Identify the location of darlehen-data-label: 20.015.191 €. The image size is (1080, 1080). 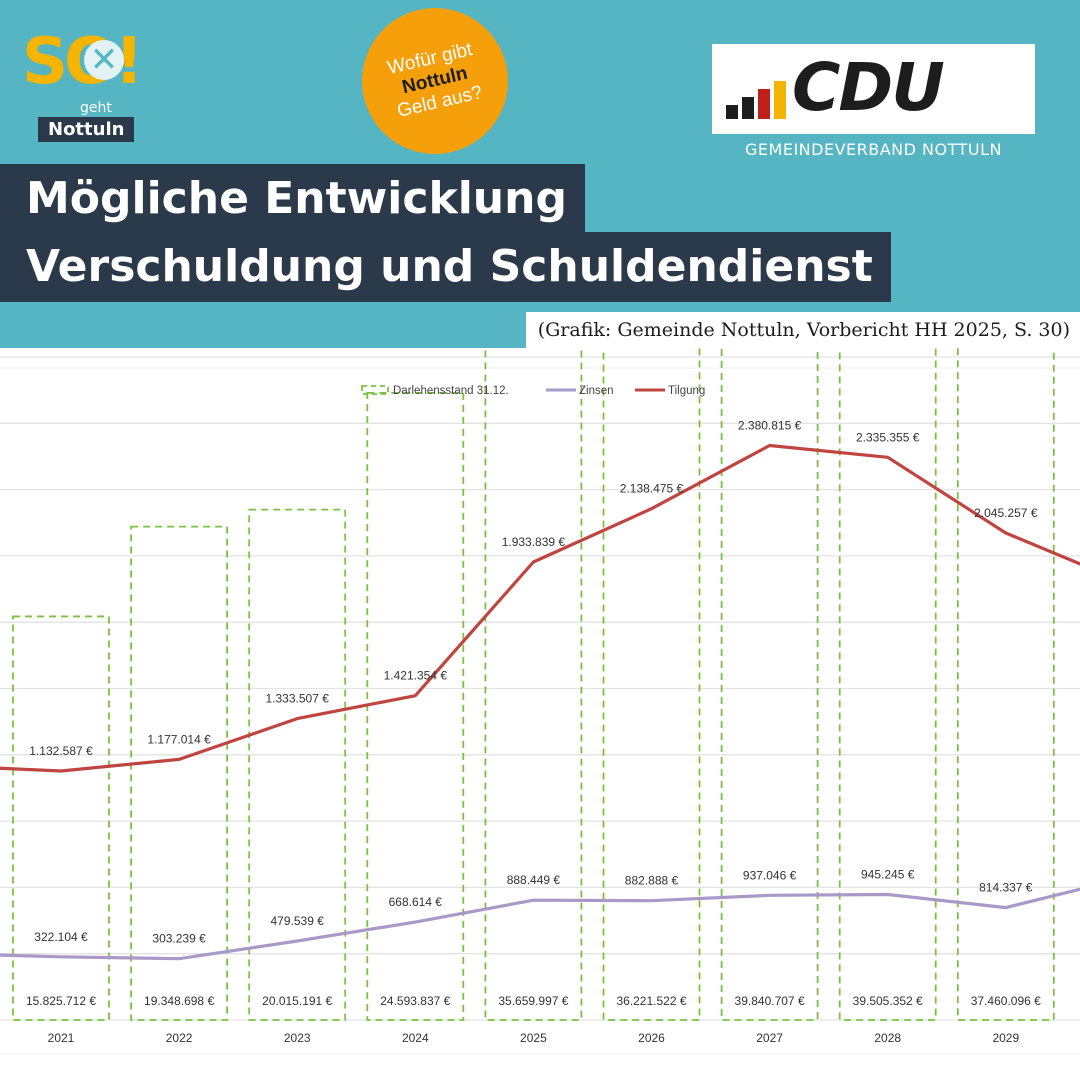
(297, 1001).